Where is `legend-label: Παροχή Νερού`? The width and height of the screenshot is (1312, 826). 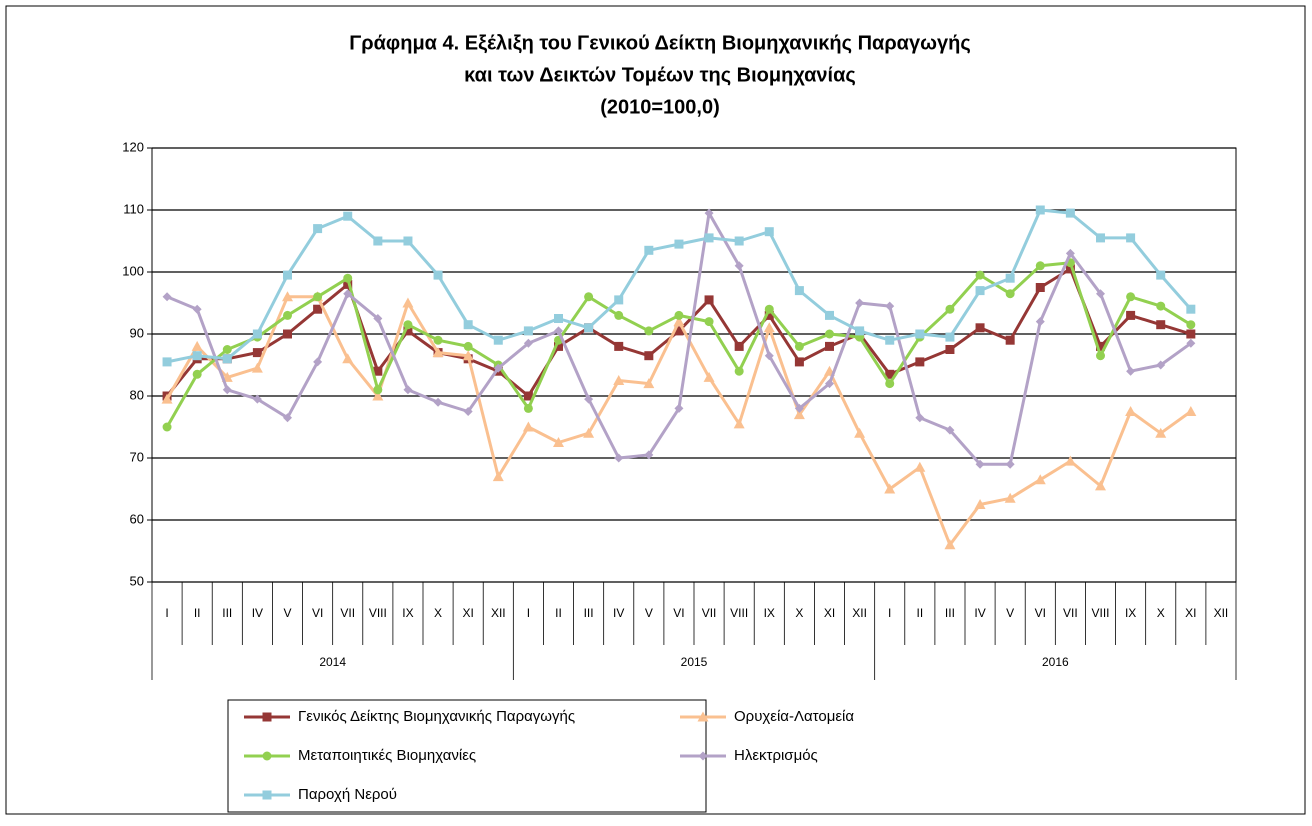 legend-label: Παροχή Νερού is located at coordinates (347, 794).